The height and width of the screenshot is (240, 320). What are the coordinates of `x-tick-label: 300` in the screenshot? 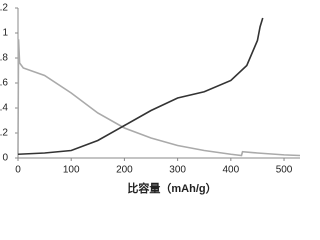 It's located at (177, 170).